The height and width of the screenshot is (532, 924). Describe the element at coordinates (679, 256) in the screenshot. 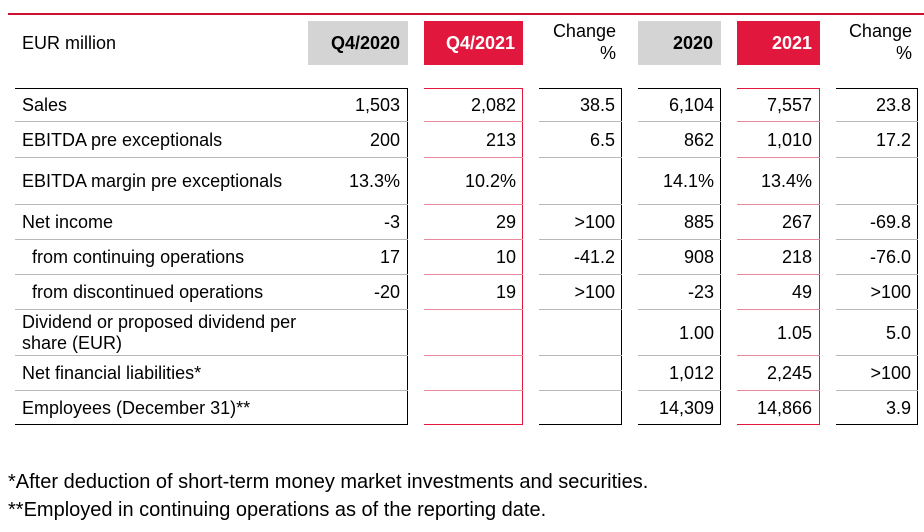

I see `2020-column-frame` at that location.